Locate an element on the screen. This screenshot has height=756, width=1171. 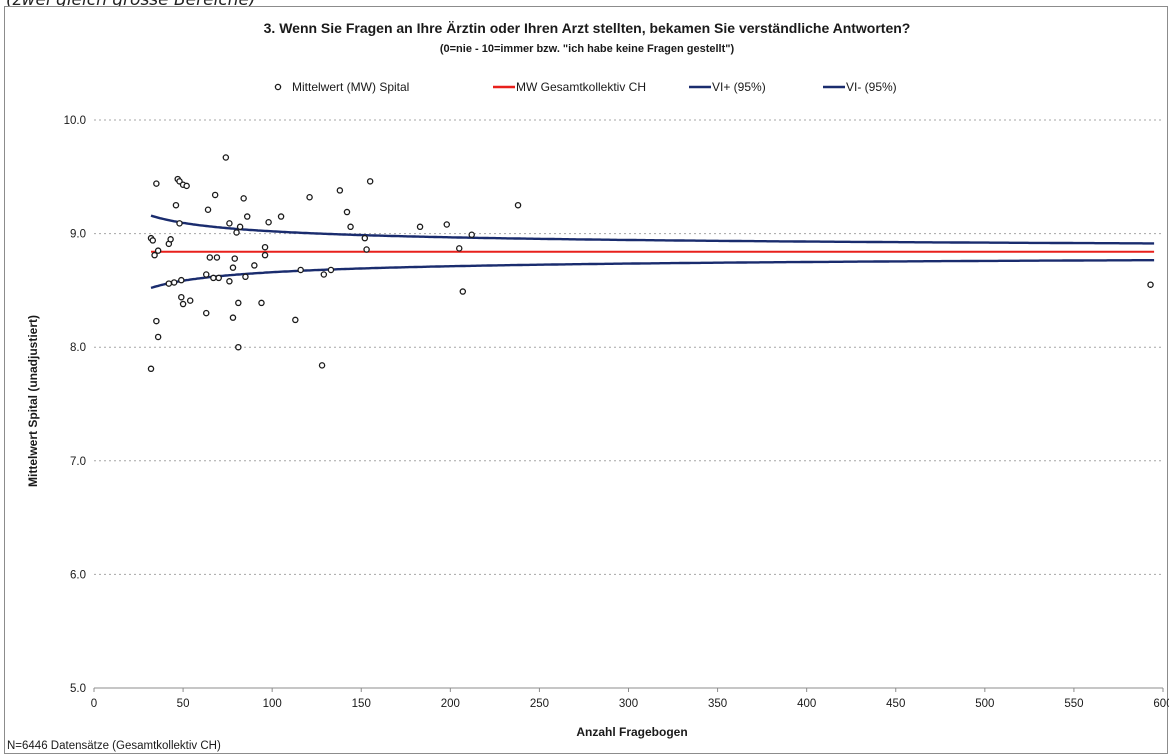
x-tick-label: 450 is located at coordinates (895, 704).